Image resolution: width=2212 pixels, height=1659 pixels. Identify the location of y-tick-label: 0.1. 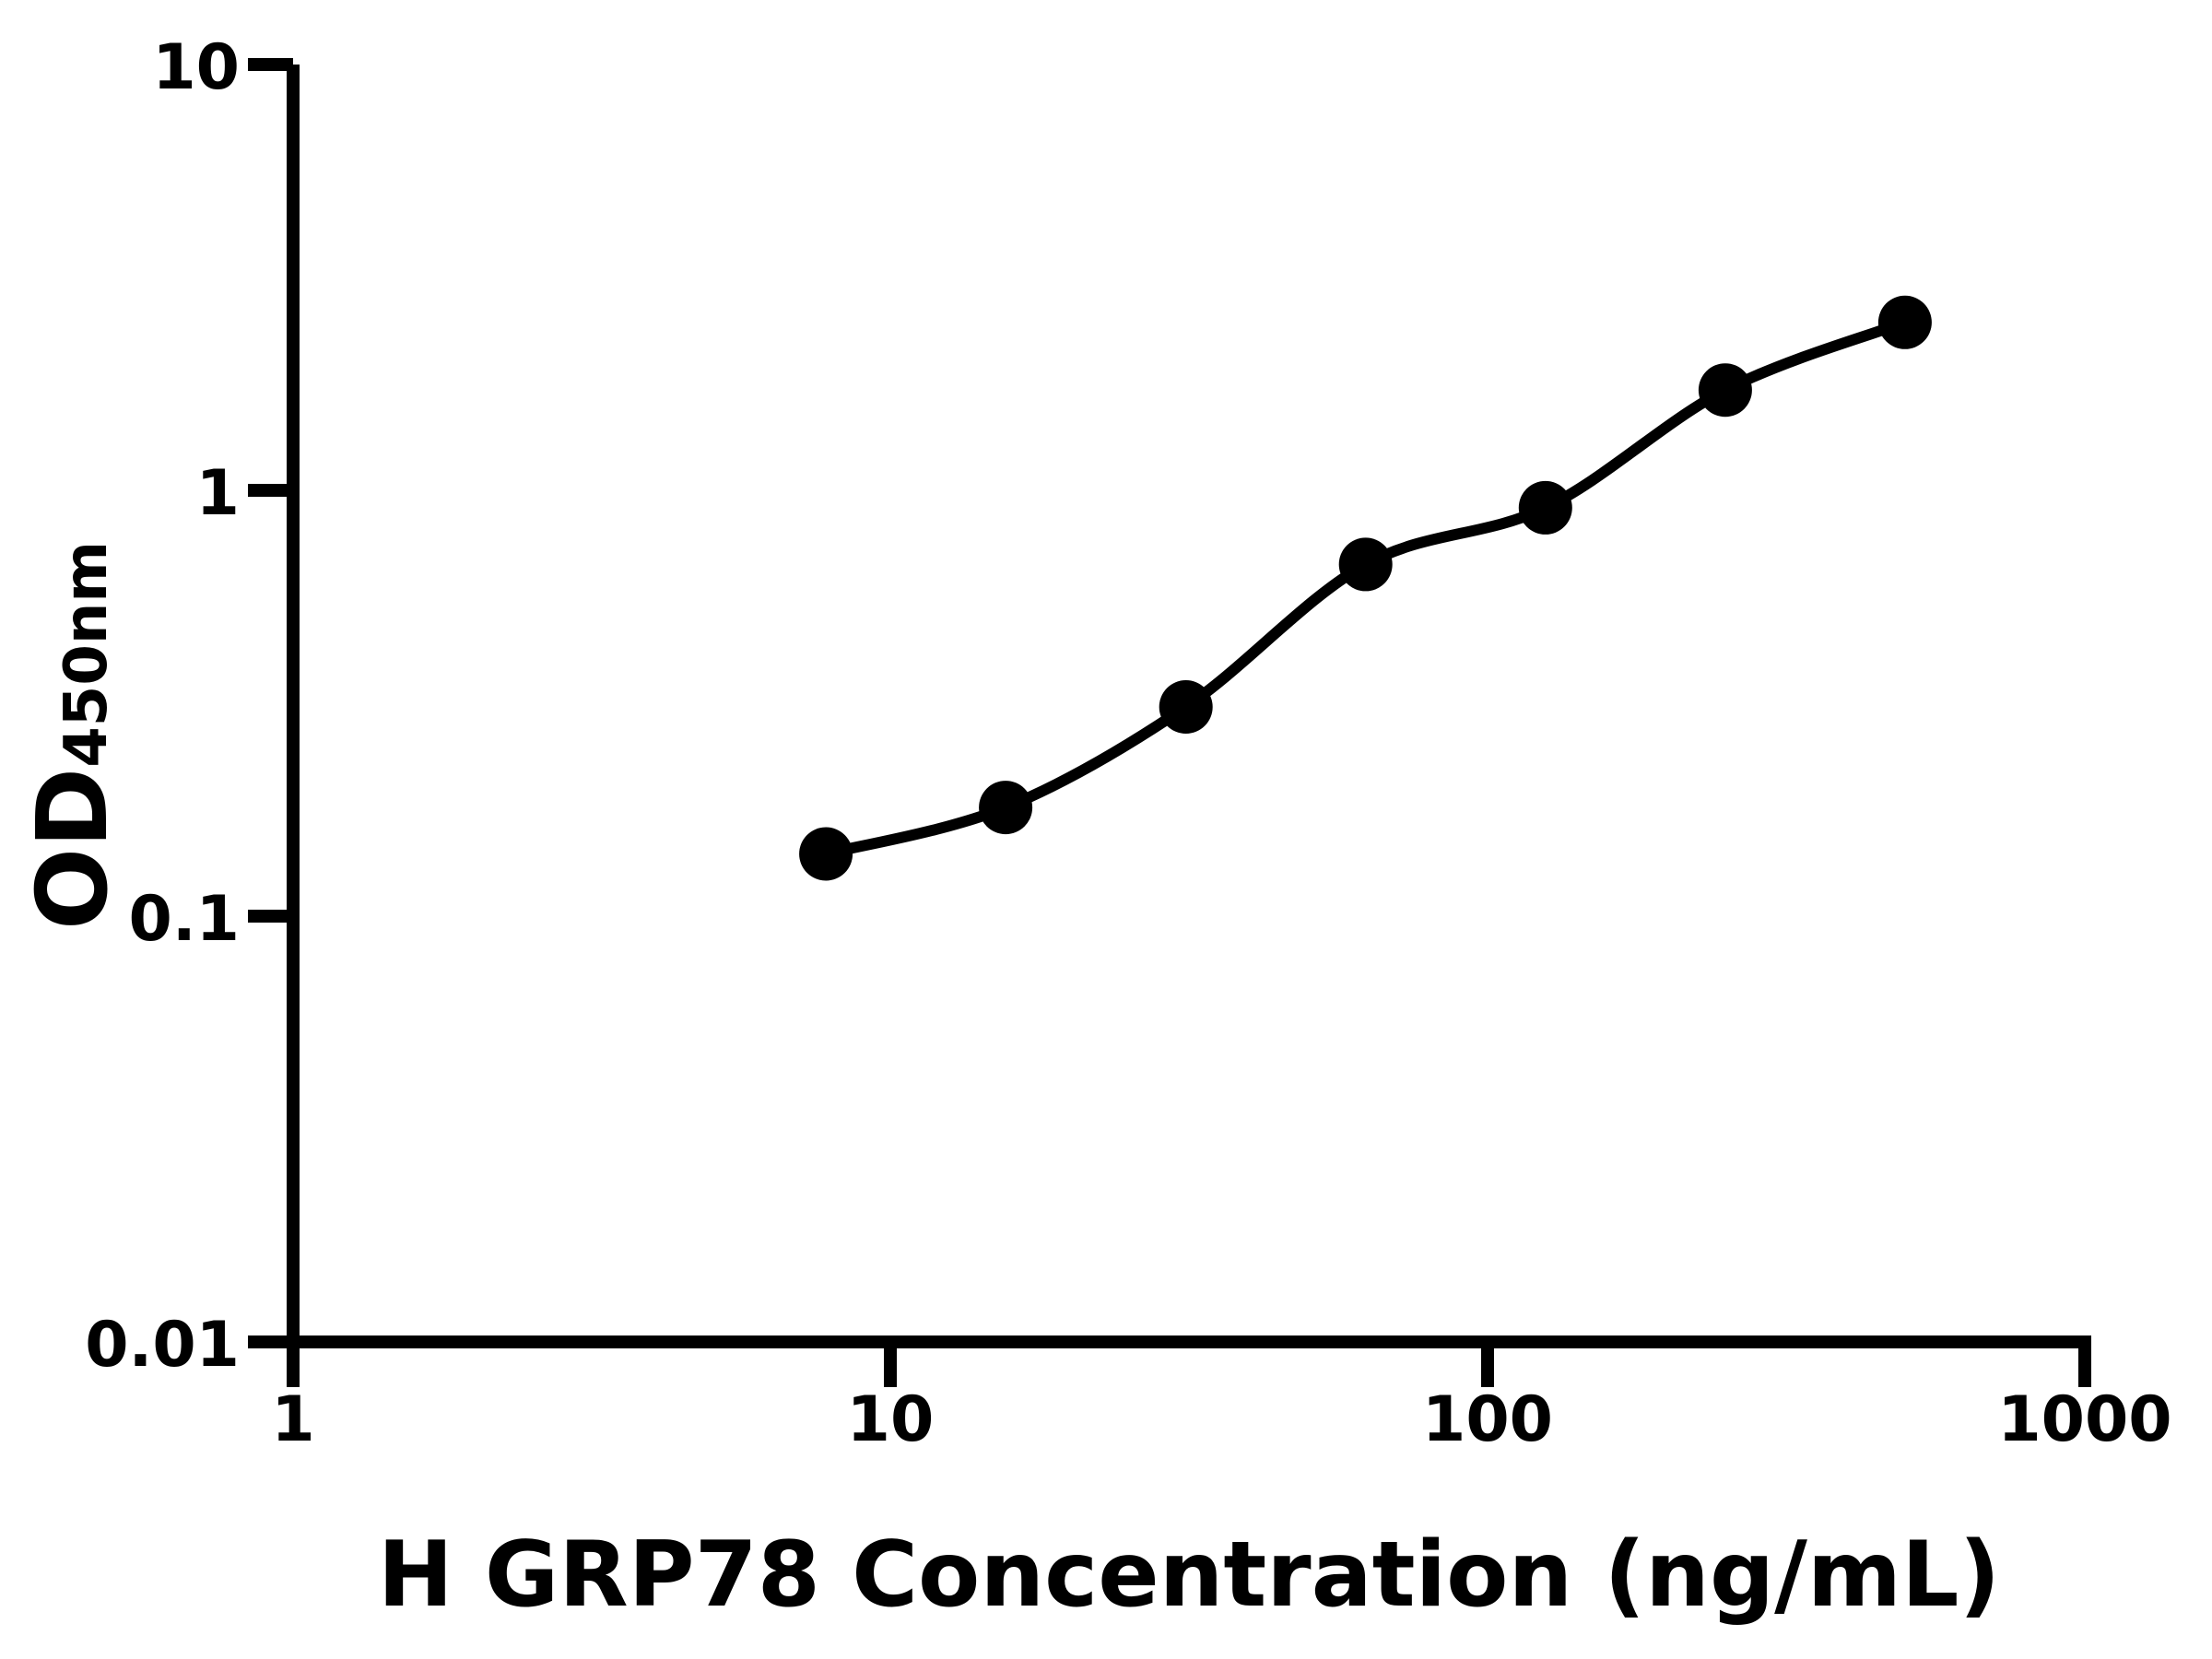
(184, 919).